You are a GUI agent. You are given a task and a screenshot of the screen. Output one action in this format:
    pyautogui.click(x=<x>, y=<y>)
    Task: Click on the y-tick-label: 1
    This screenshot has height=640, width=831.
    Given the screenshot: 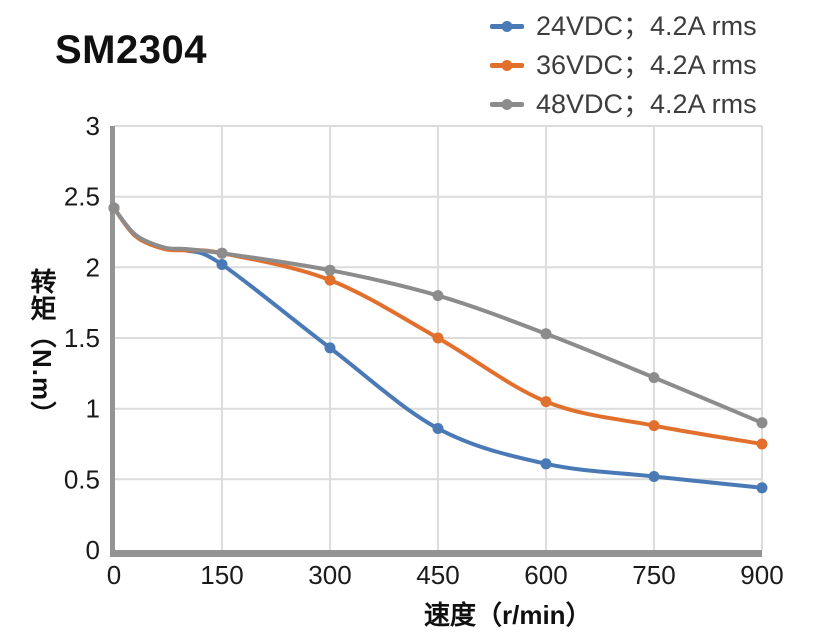 What is the action you would take?
    pyautogui.click(x=93, y=409)
    